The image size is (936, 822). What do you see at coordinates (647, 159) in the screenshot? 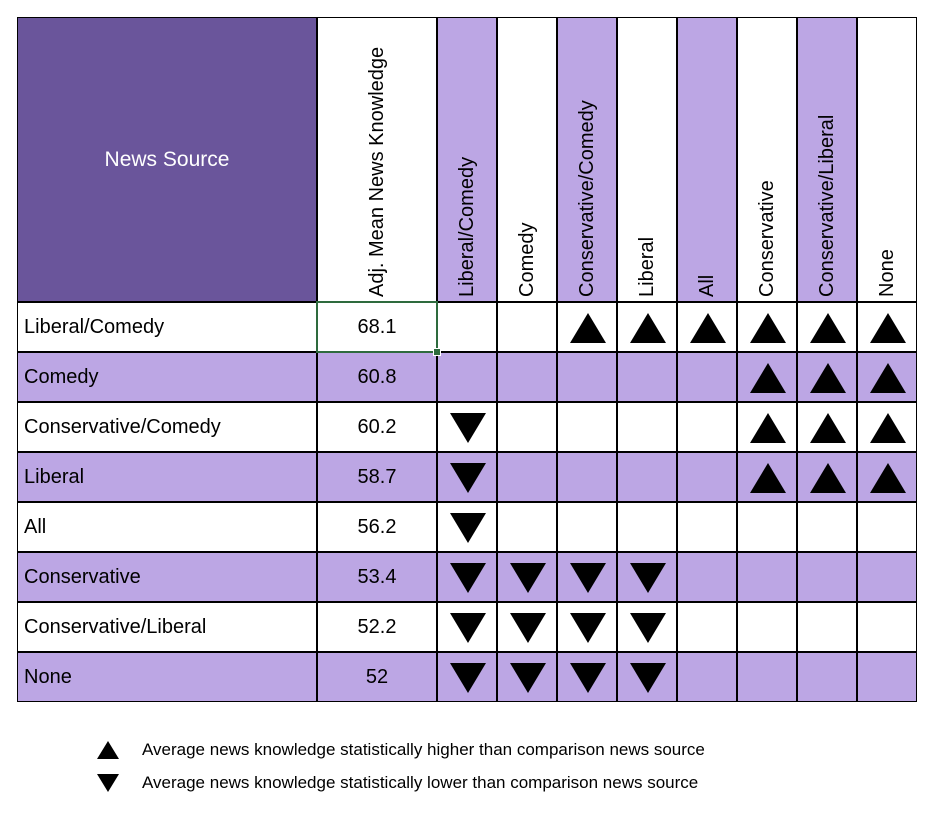
I see `column-header-4: Liberal` at bounding box center [647, 159].